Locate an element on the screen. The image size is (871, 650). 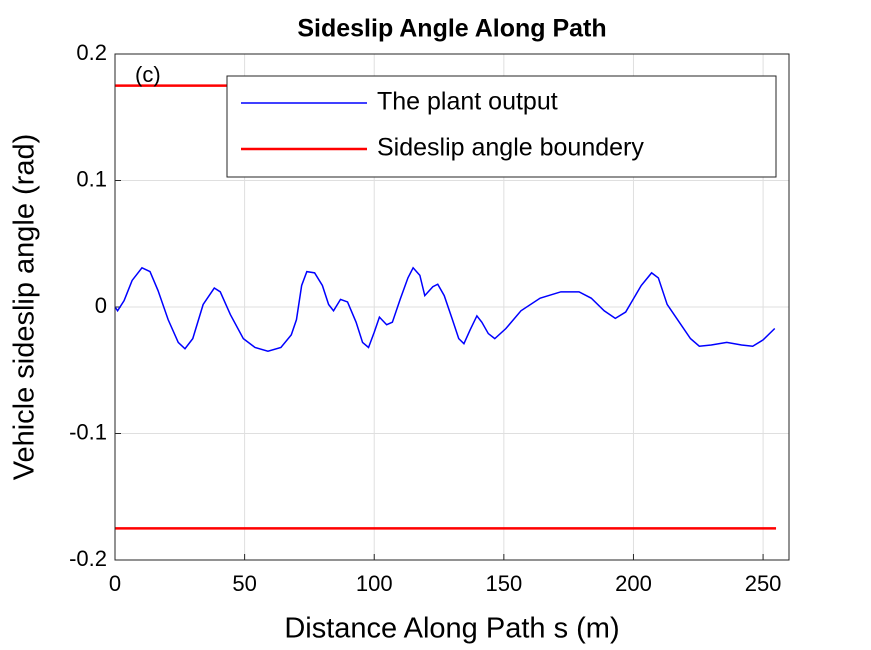
chart-title: Sideslip Angle Along Path is located at coordinates (451, 29).